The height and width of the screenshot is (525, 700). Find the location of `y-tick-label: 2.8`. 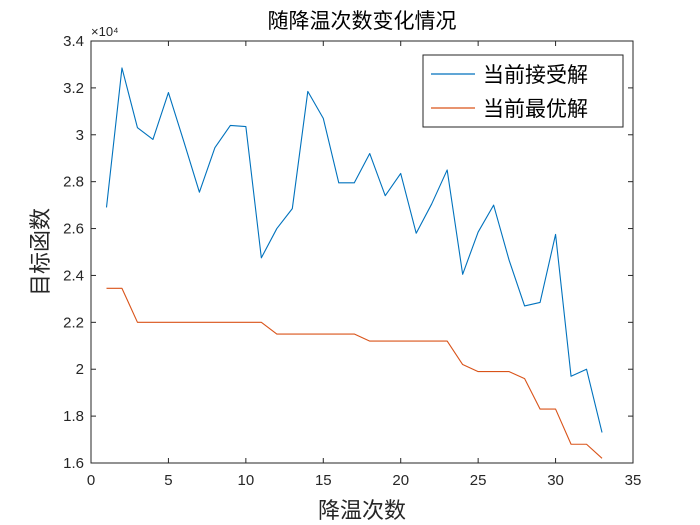

y-tick-label: 2.8 is located at coordinates (73, 182).